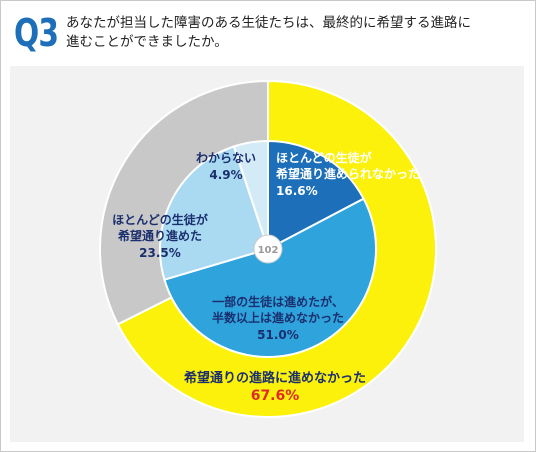 The image size is (536, 452). What do you see at coordinates (226, 158) in the screenshot?
I see `label-inner-4: わからない` at bounding box center [226, 158].